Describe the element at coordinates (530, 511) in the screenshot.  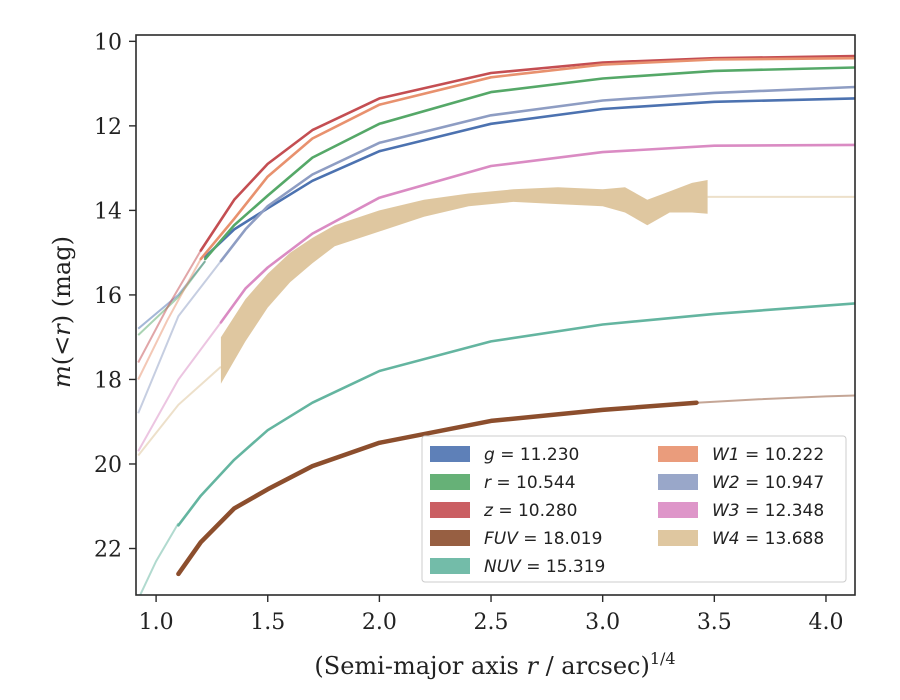
I see `legend-label: z = 10.280` at that location.